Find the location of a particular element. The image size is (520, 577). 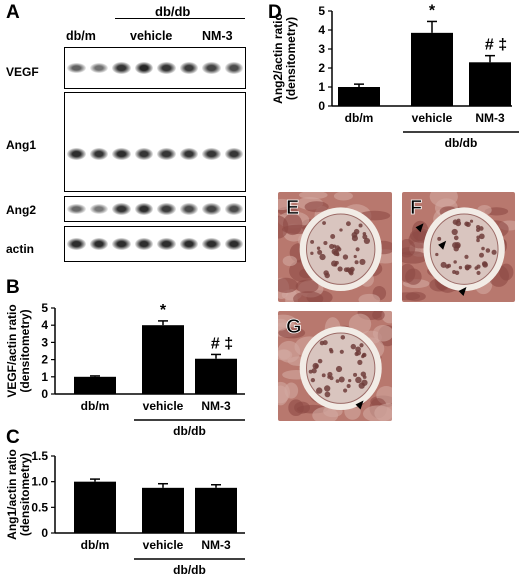

micrograph-e: E is located at coordinates (335, 247).